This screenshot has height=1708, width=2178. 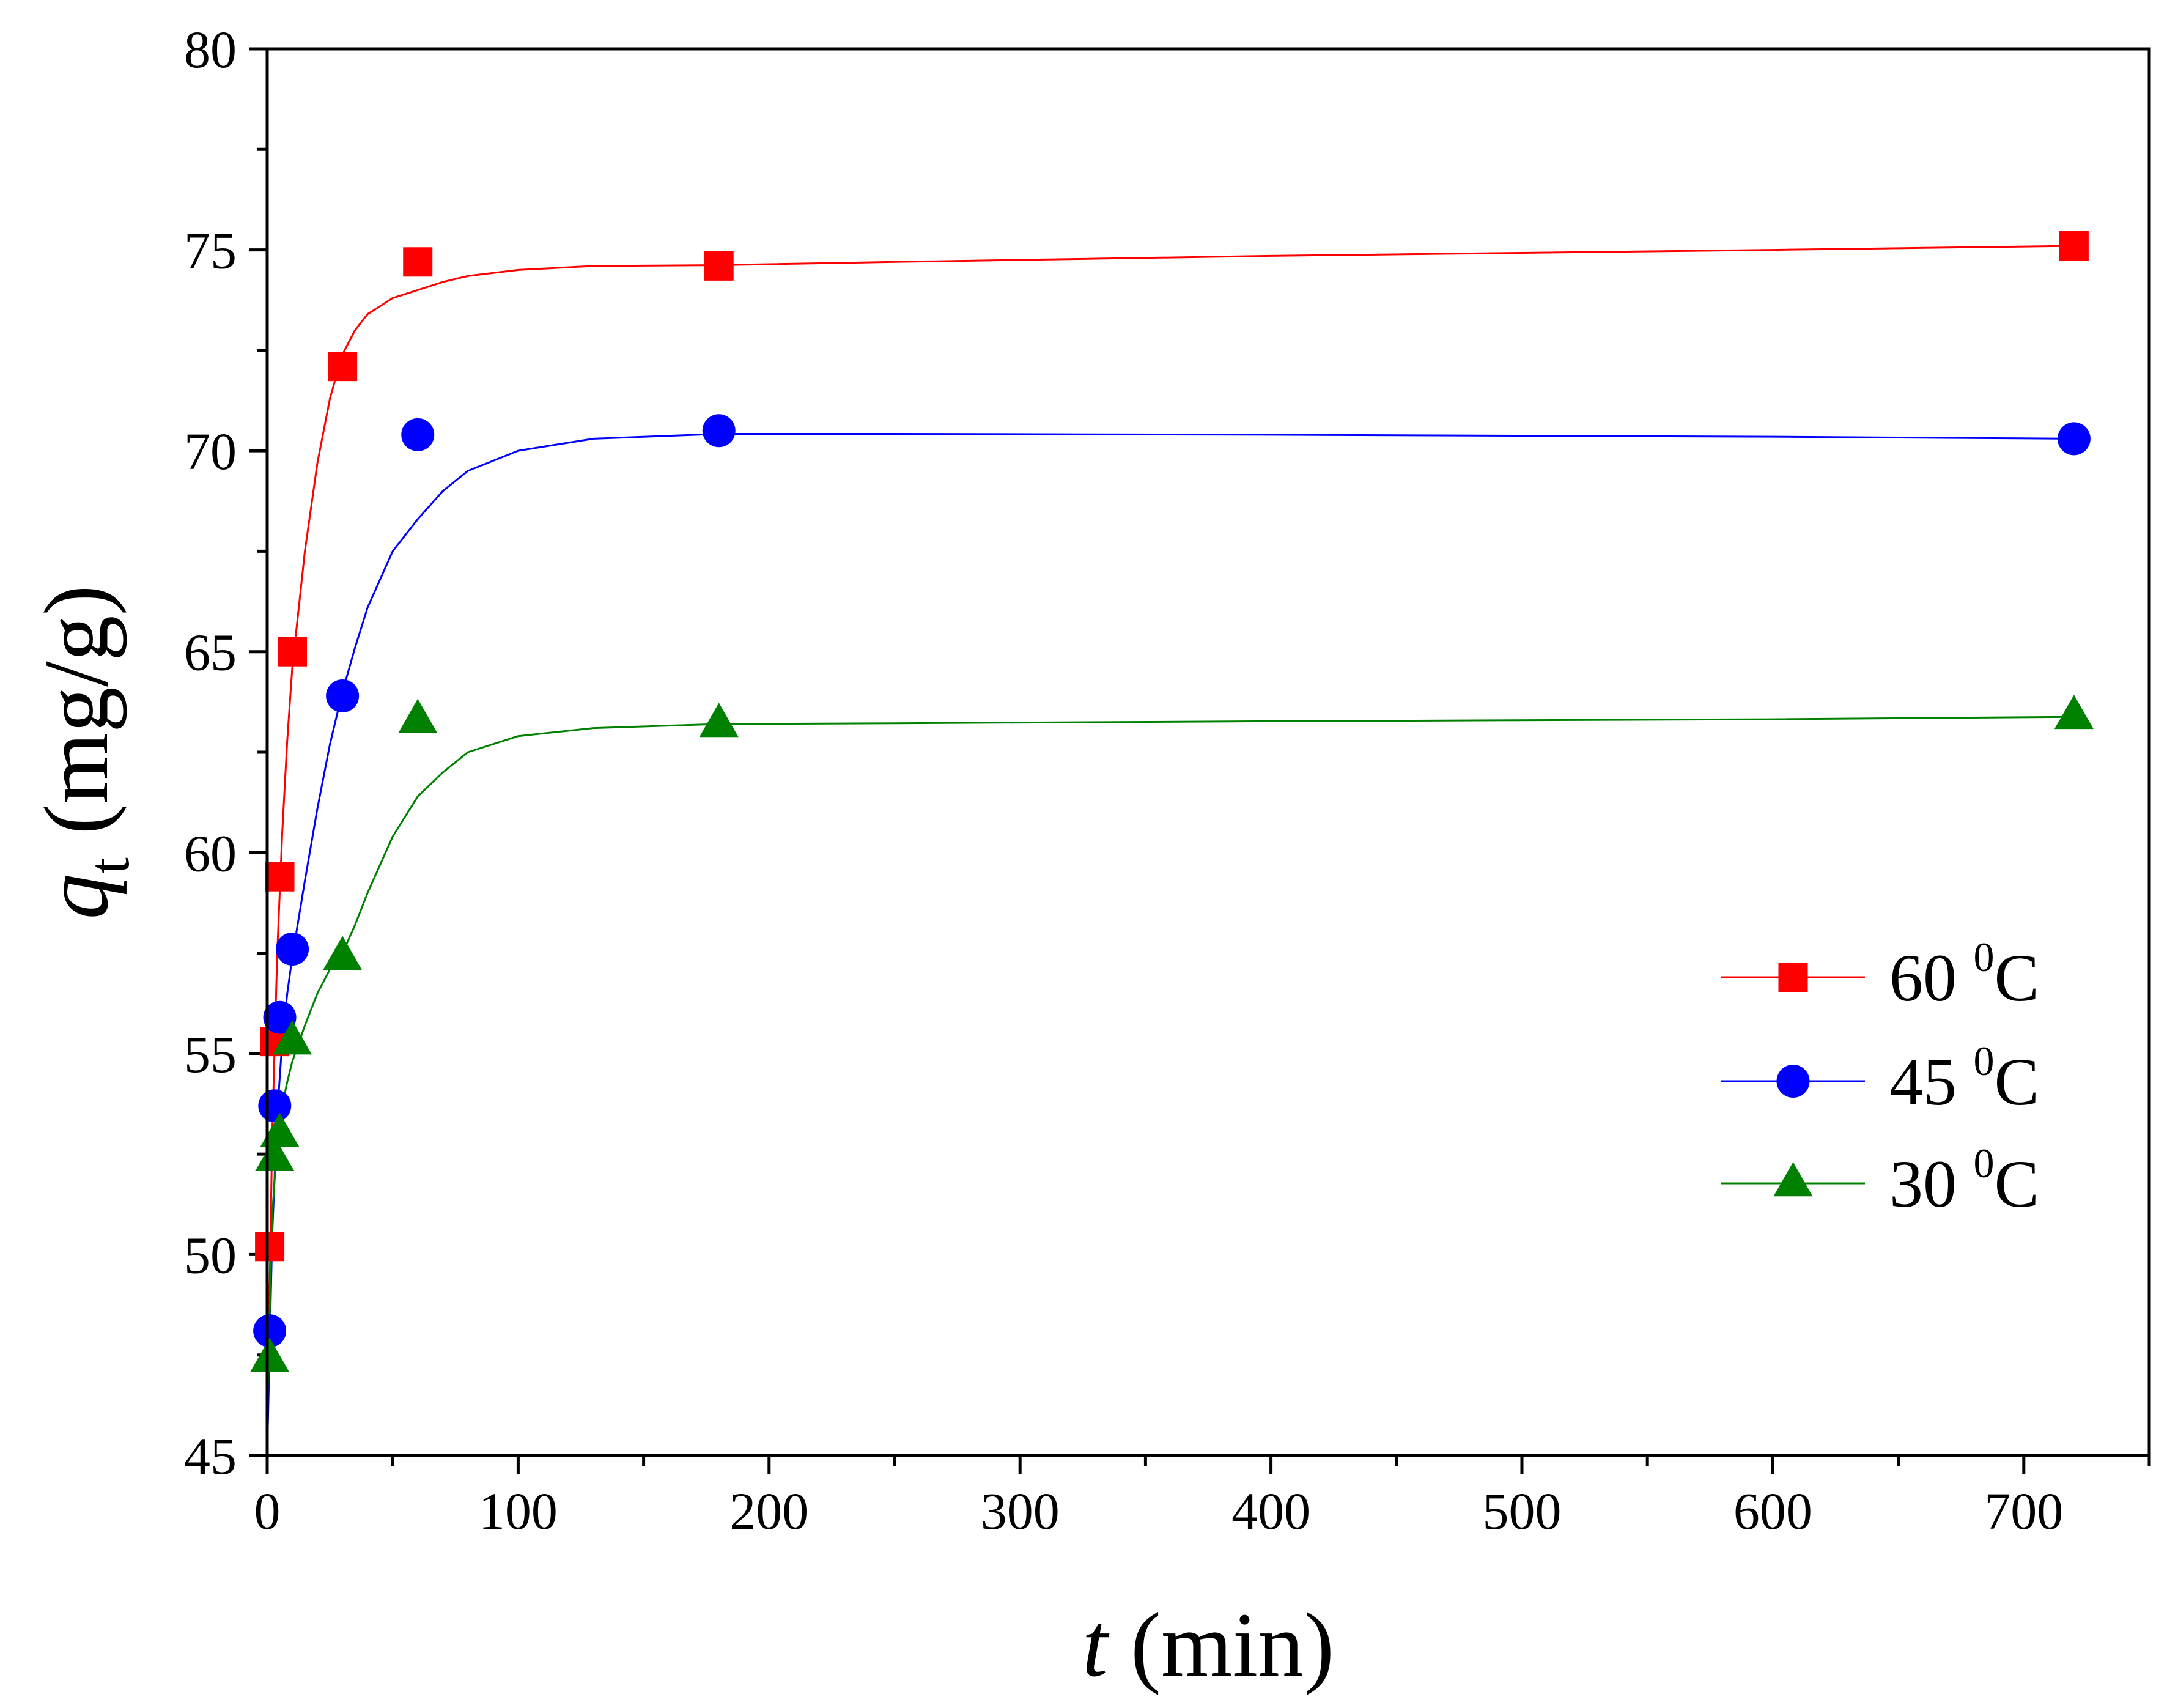 What do you see at coordinates (210, 451) in the screenshot?
I see `y-tick-label: 70` at bounding box center [210, 451].